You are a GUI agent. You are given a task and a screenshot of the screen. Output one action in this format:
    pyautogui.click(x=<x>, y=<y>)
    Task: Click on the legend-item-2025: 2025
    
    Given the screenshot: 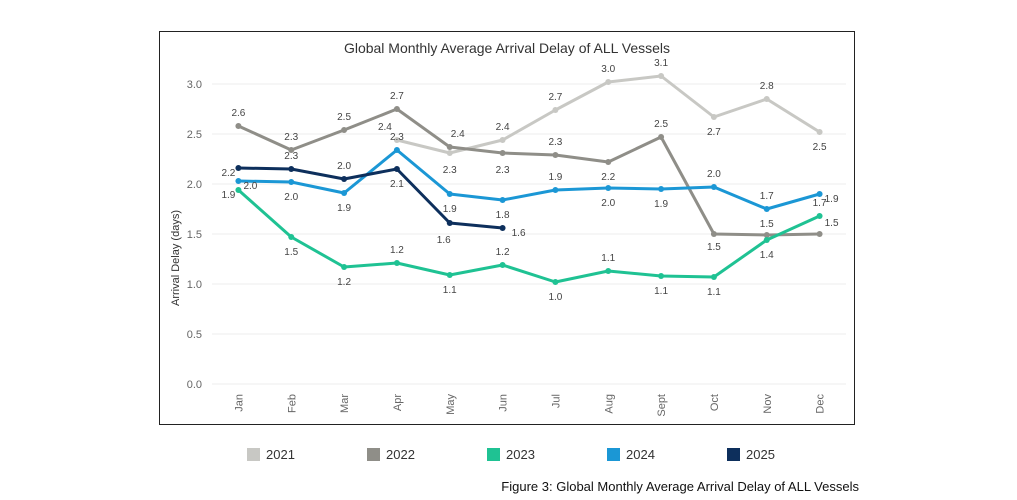 What is the action you would take?
    pyautogui.click(x=751, y=454)
    